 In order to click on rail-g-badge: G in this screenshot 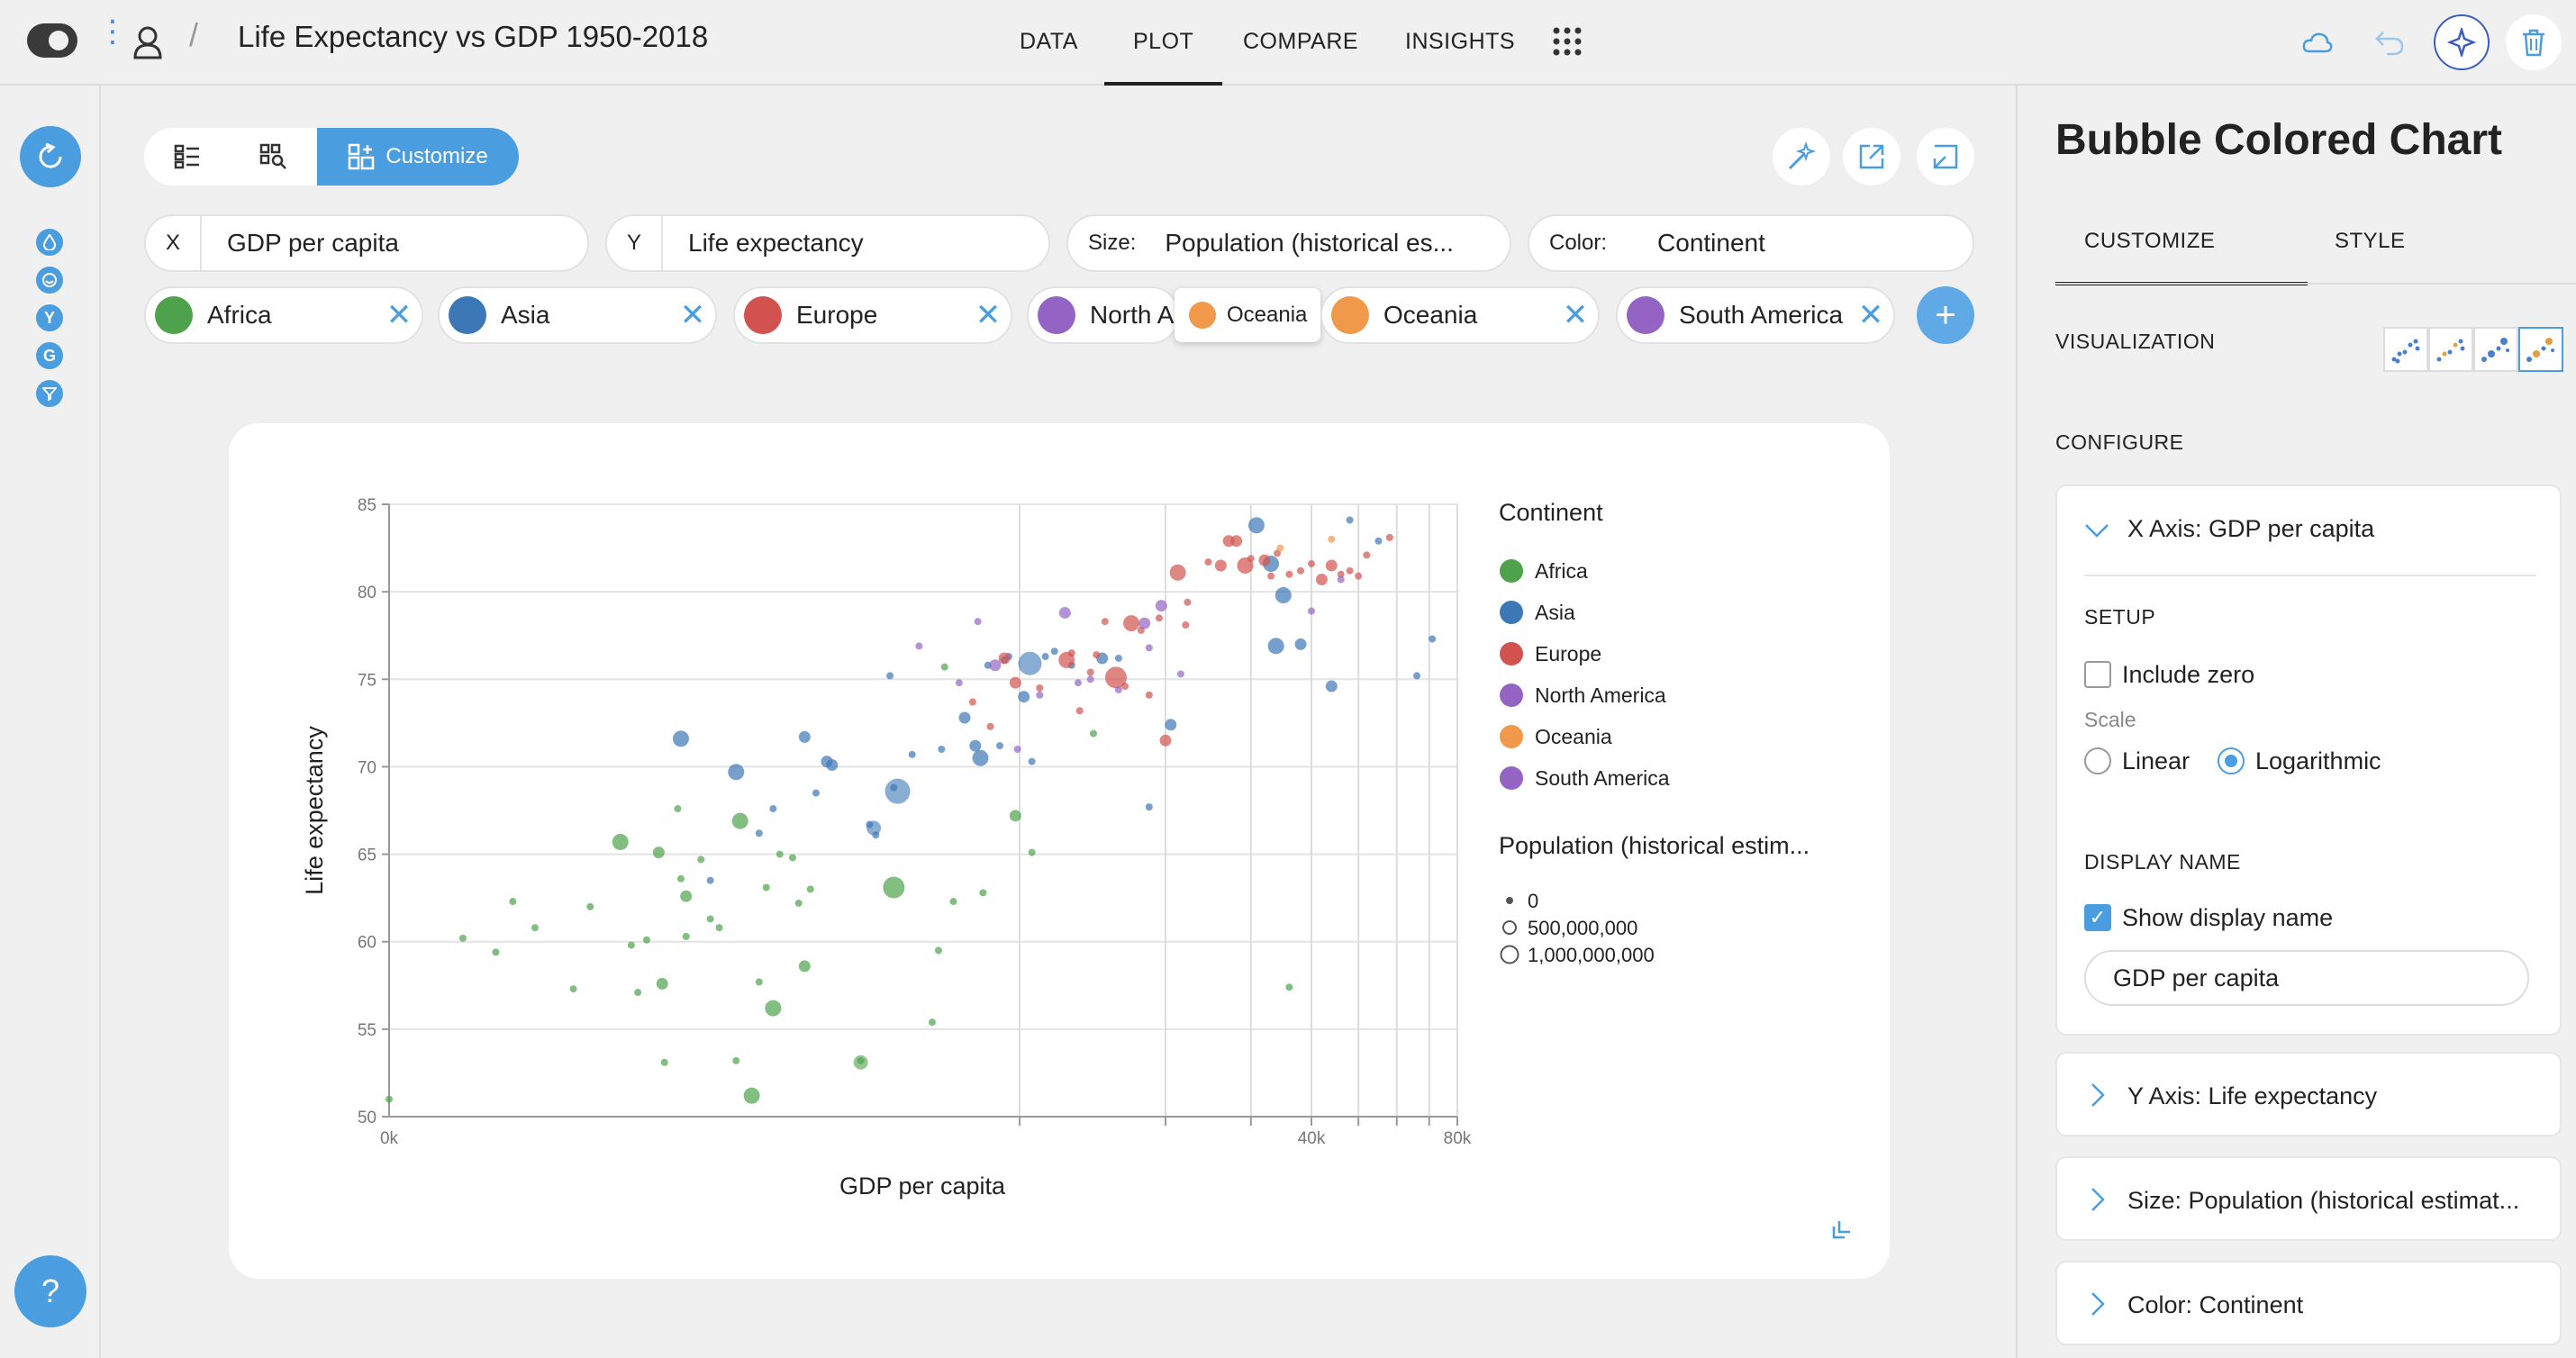, I will do `click(49, 355)`.